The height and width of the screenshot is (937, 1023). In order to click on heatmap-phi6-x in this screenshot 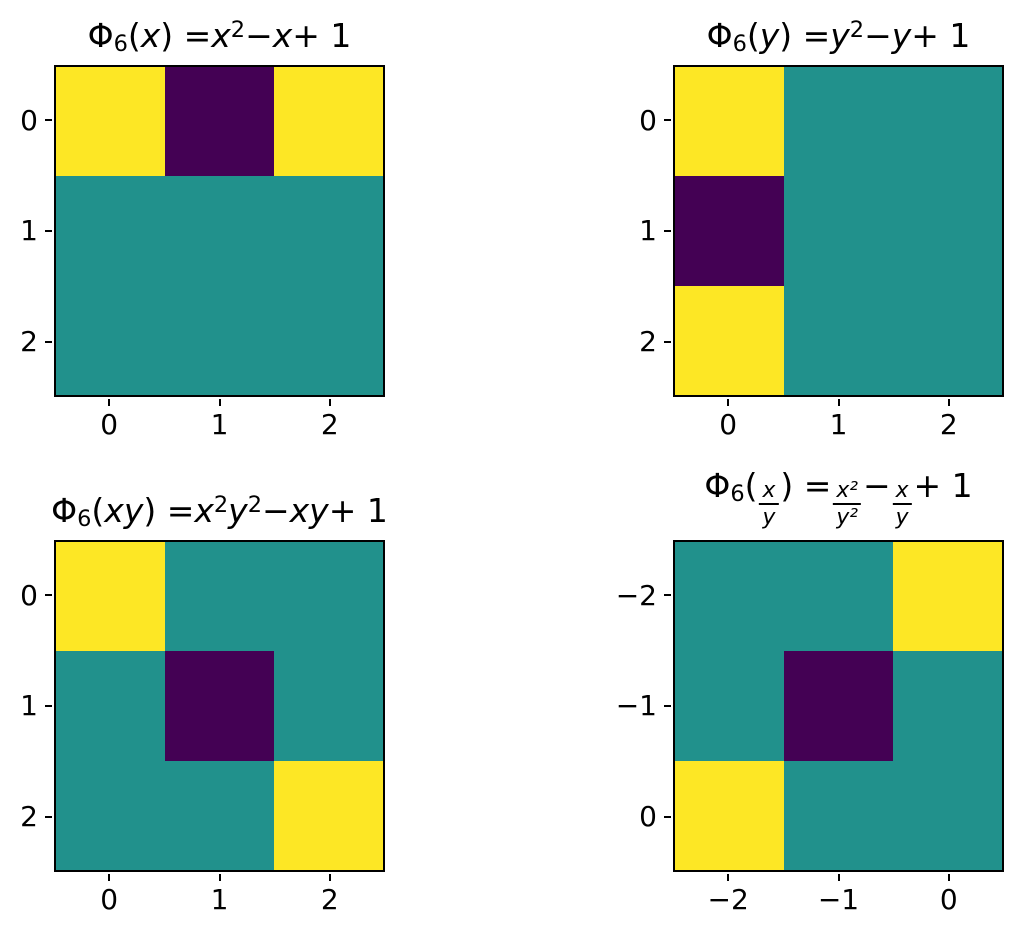, I will do `click(219, 231)`.